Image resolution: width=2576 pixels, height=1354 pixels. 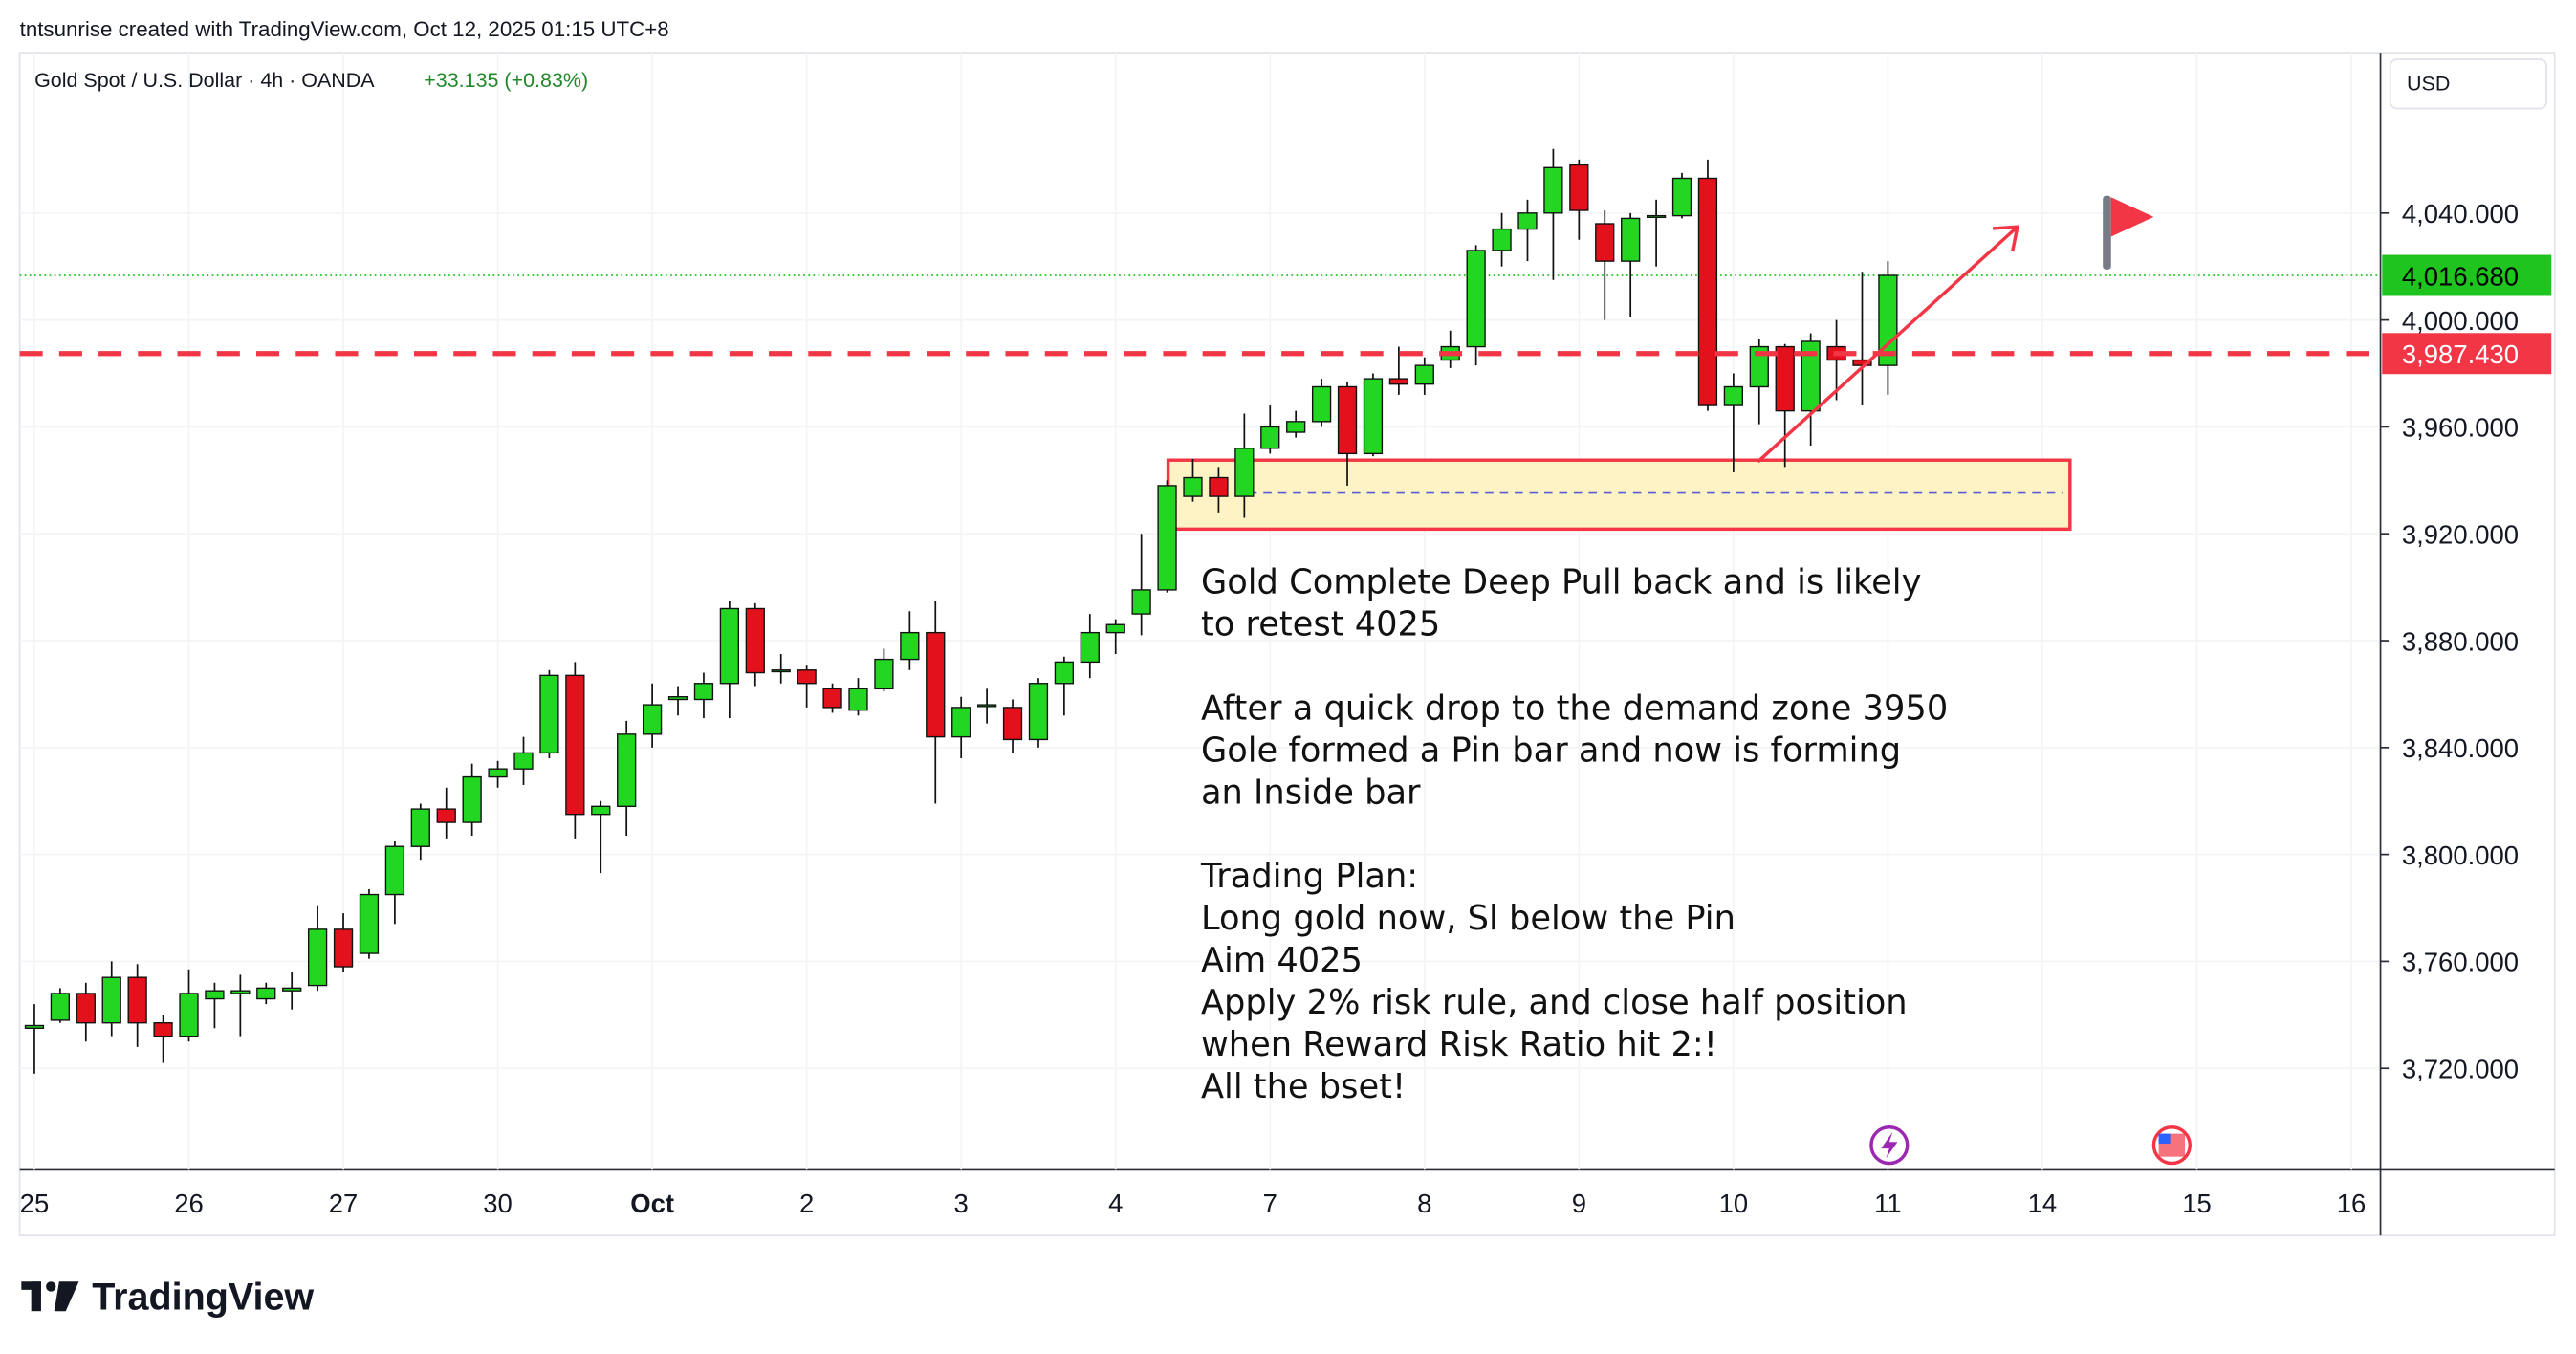 What do you see at coordinates (344, 1204) in the screenshot?
I see `x-tick-label: 27` at bounding box center [344, 1204].